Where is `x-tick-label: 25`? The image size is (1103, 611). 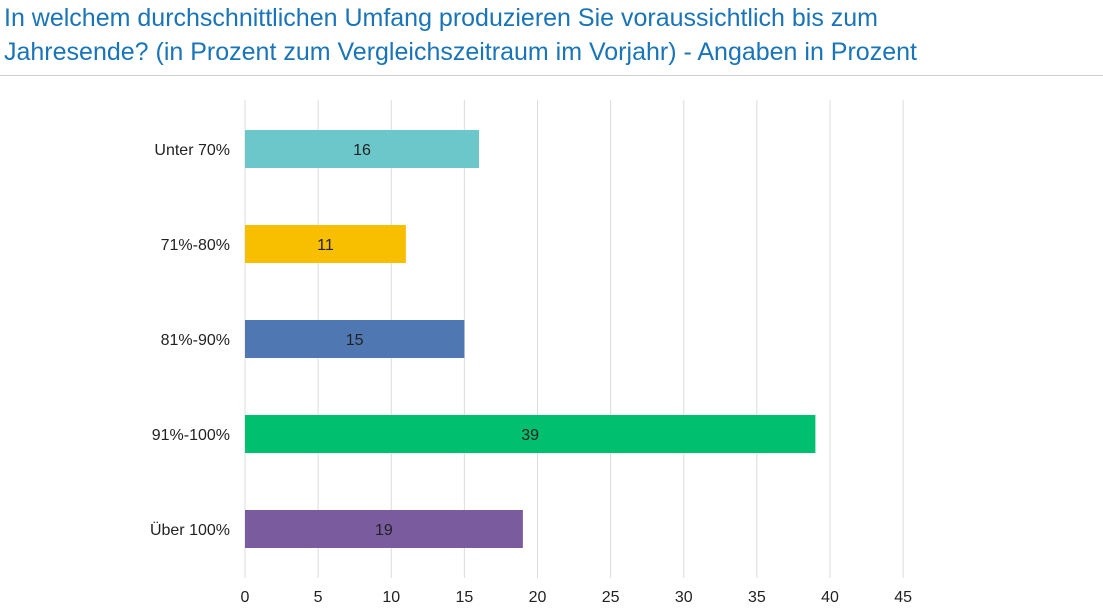
x-tick-label: 25 is located at coordinates (611, 597).